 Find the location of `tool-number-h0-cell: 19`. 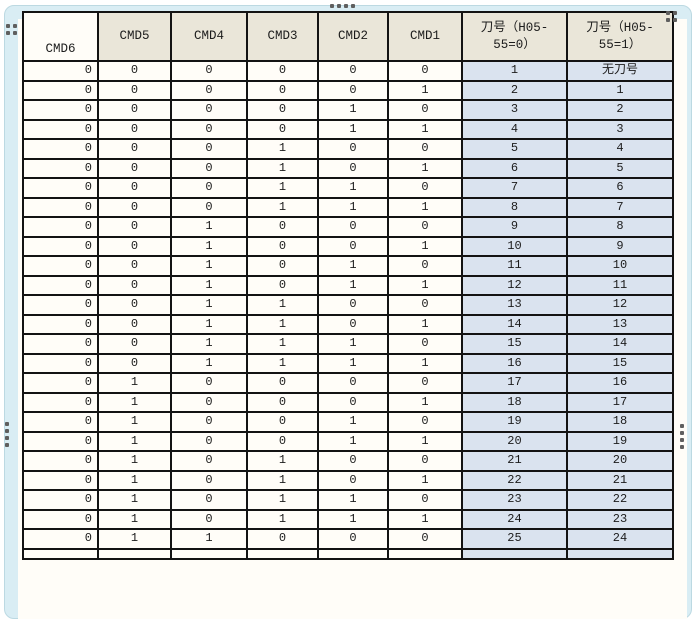

tool-number-h0-cell: 19 is located at coordinates (514, 422).